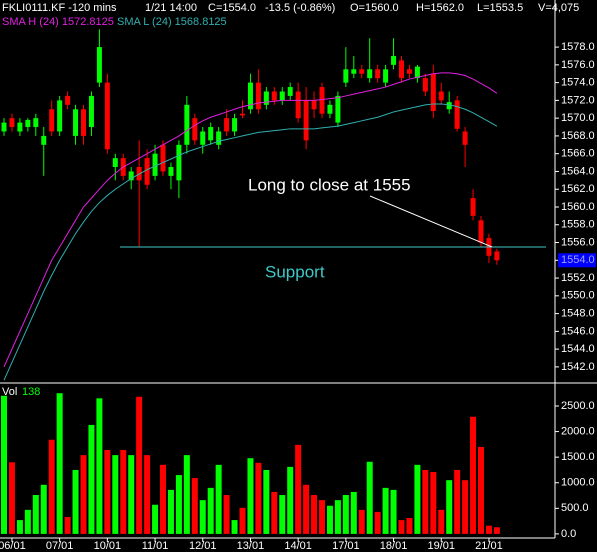 This screenshot has width=597, height=552. What do you see at coordinates (31, 392) in the screenshot?
I see `volume-last: 138` at bounding box center [31, 392].